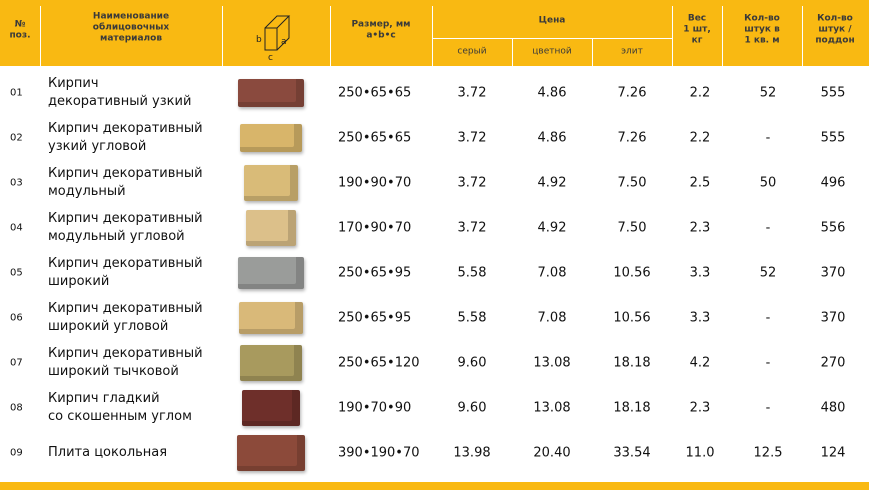 The height and width of the screenshot is (490, 869). Describe the element at coordinates (762, 29) in the screenshot. I see `header-per-sqm: штук в` at that location.